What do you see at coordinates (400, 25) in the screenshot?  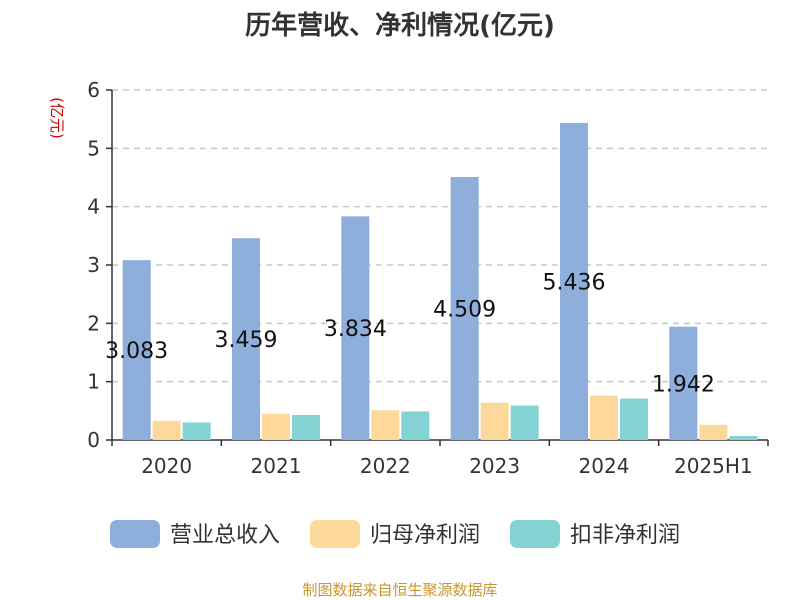 I see `chart-title: 历年营收、净利情况(亿元)` at bounding box center [400, 25].